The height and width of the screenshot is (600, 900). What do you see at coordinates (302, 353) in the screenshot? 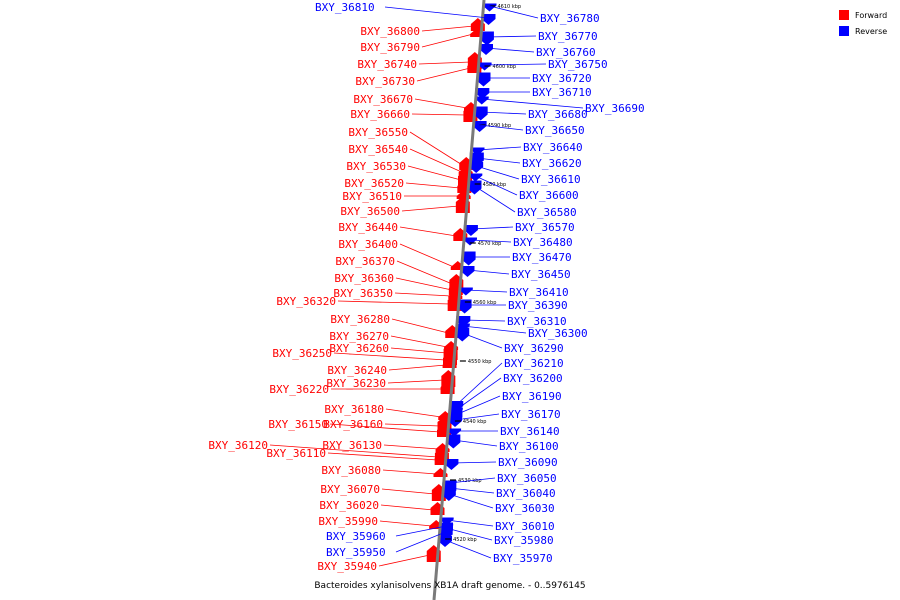
I see `forward-gene-label: BXY_36250` at bounding box center [302, 353].